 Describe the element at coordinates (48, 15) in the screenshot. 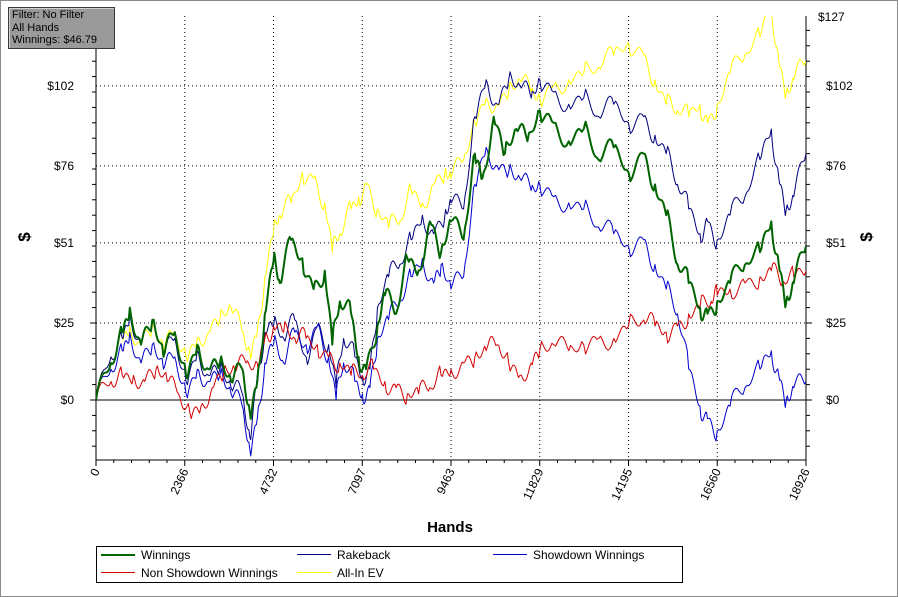

I see `filter-label: Filter: No Filter` at that location.